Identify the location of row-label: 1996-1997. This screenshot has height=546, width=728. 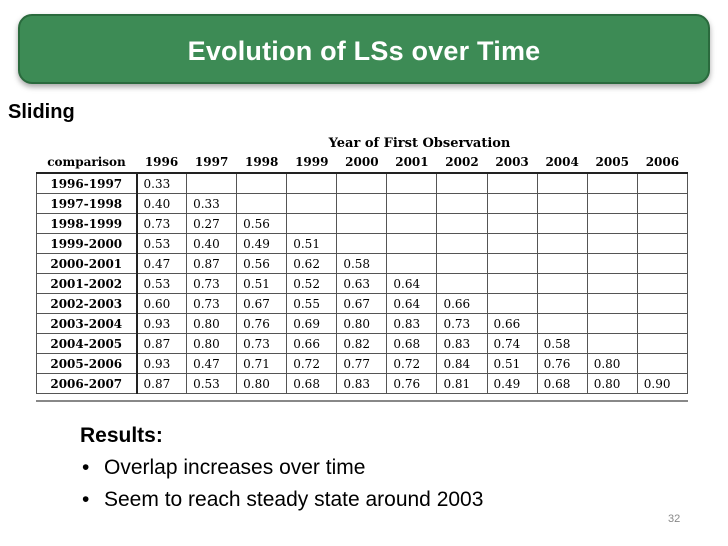
(87, 183).